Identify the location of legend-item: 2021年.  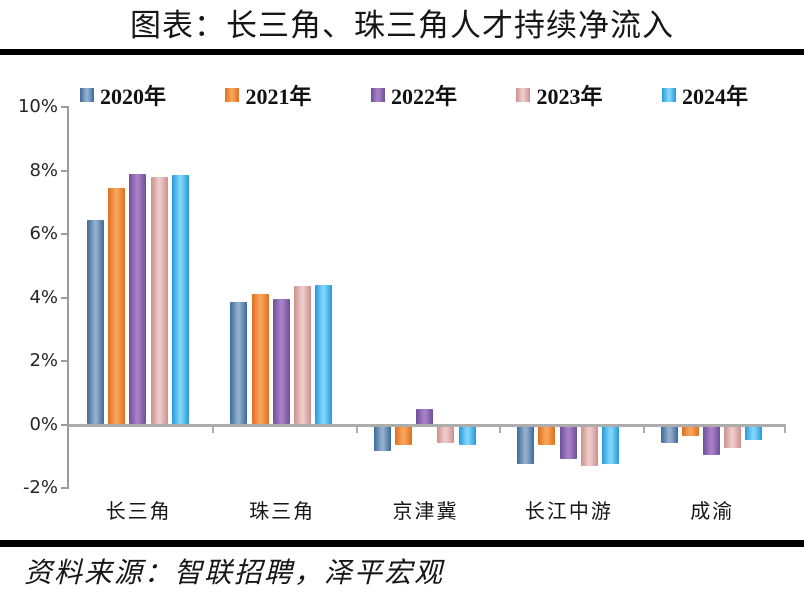
(268, 95).